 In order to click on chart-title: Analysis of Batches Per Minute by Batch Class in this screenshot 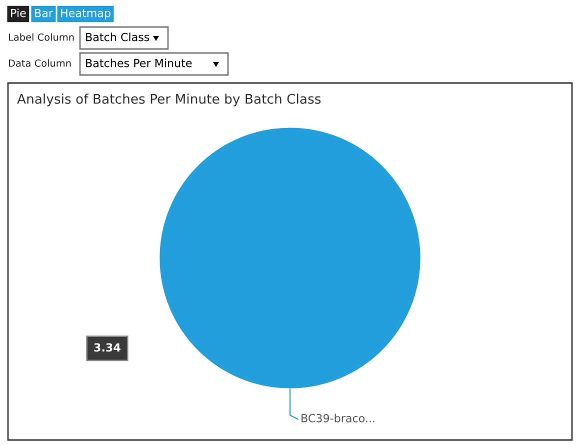, I will do `click(169, 100)`.